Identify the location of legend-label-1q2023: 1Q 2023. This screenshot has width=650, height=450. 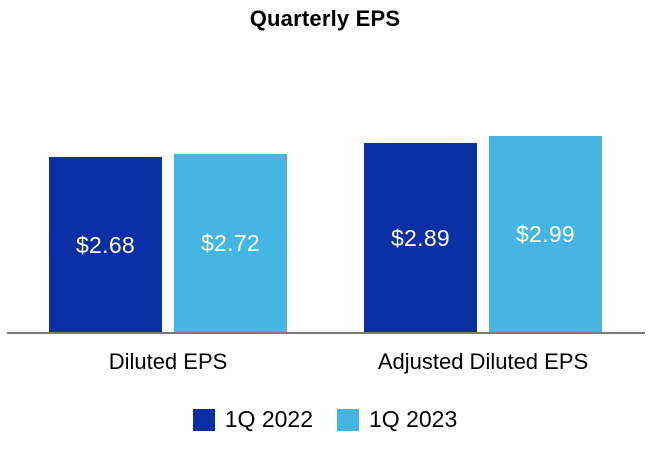
(413, 419).